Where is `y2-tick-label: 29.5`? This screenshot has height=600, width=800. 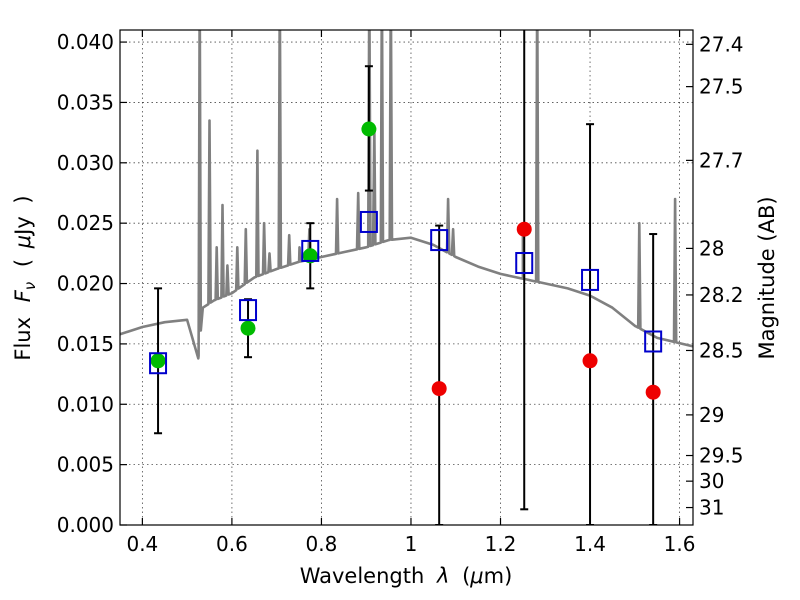 y2-tick-label: 29.5 is located at coordinates (721, 456).